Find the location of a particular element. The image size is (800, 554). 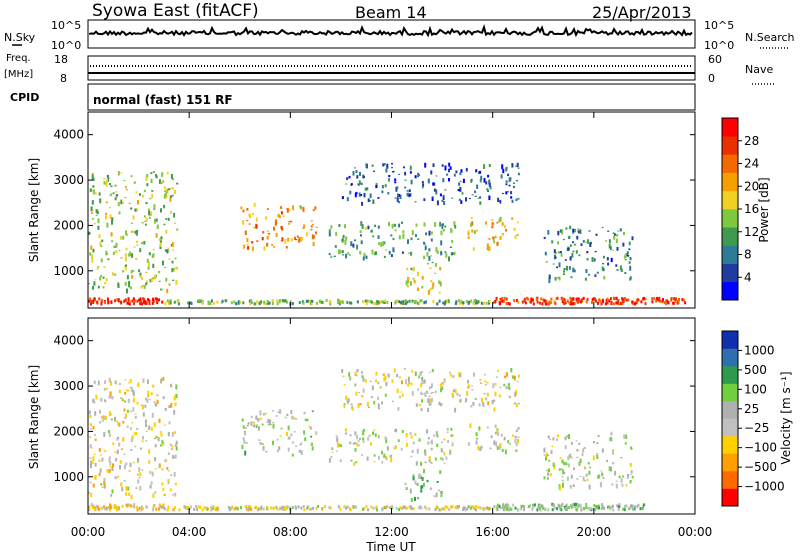

data-region is located at coordinates (126, 301).